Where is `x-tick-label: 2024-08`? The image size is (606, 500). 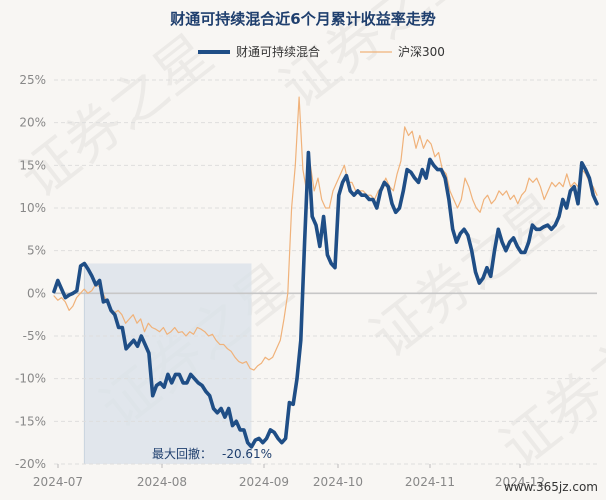
x-tick-label: 2024-08 is located at coordinates (162, 482).